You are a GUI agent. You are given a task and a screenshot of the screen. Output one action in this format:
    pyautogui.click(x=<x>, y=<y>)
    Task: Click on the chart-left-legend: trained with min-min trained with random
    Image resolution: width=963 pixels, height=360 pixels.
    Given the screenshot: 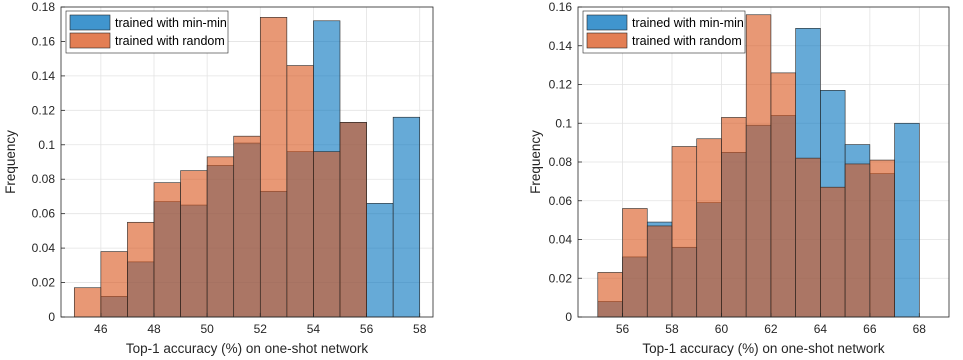 What is the action you would take?
    pyautogui.click(x=147, y=32)
    